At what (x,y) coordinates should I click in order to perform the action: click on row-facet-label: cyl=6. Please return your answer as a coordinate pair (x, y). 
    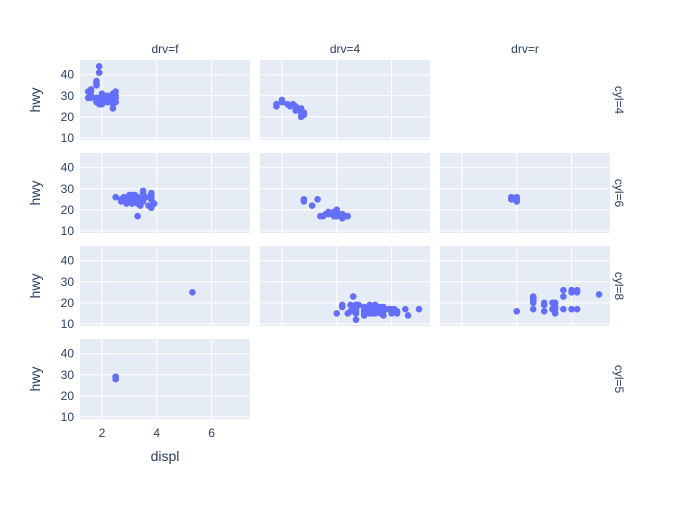
    Looking at the image, I should click on (619, 193).